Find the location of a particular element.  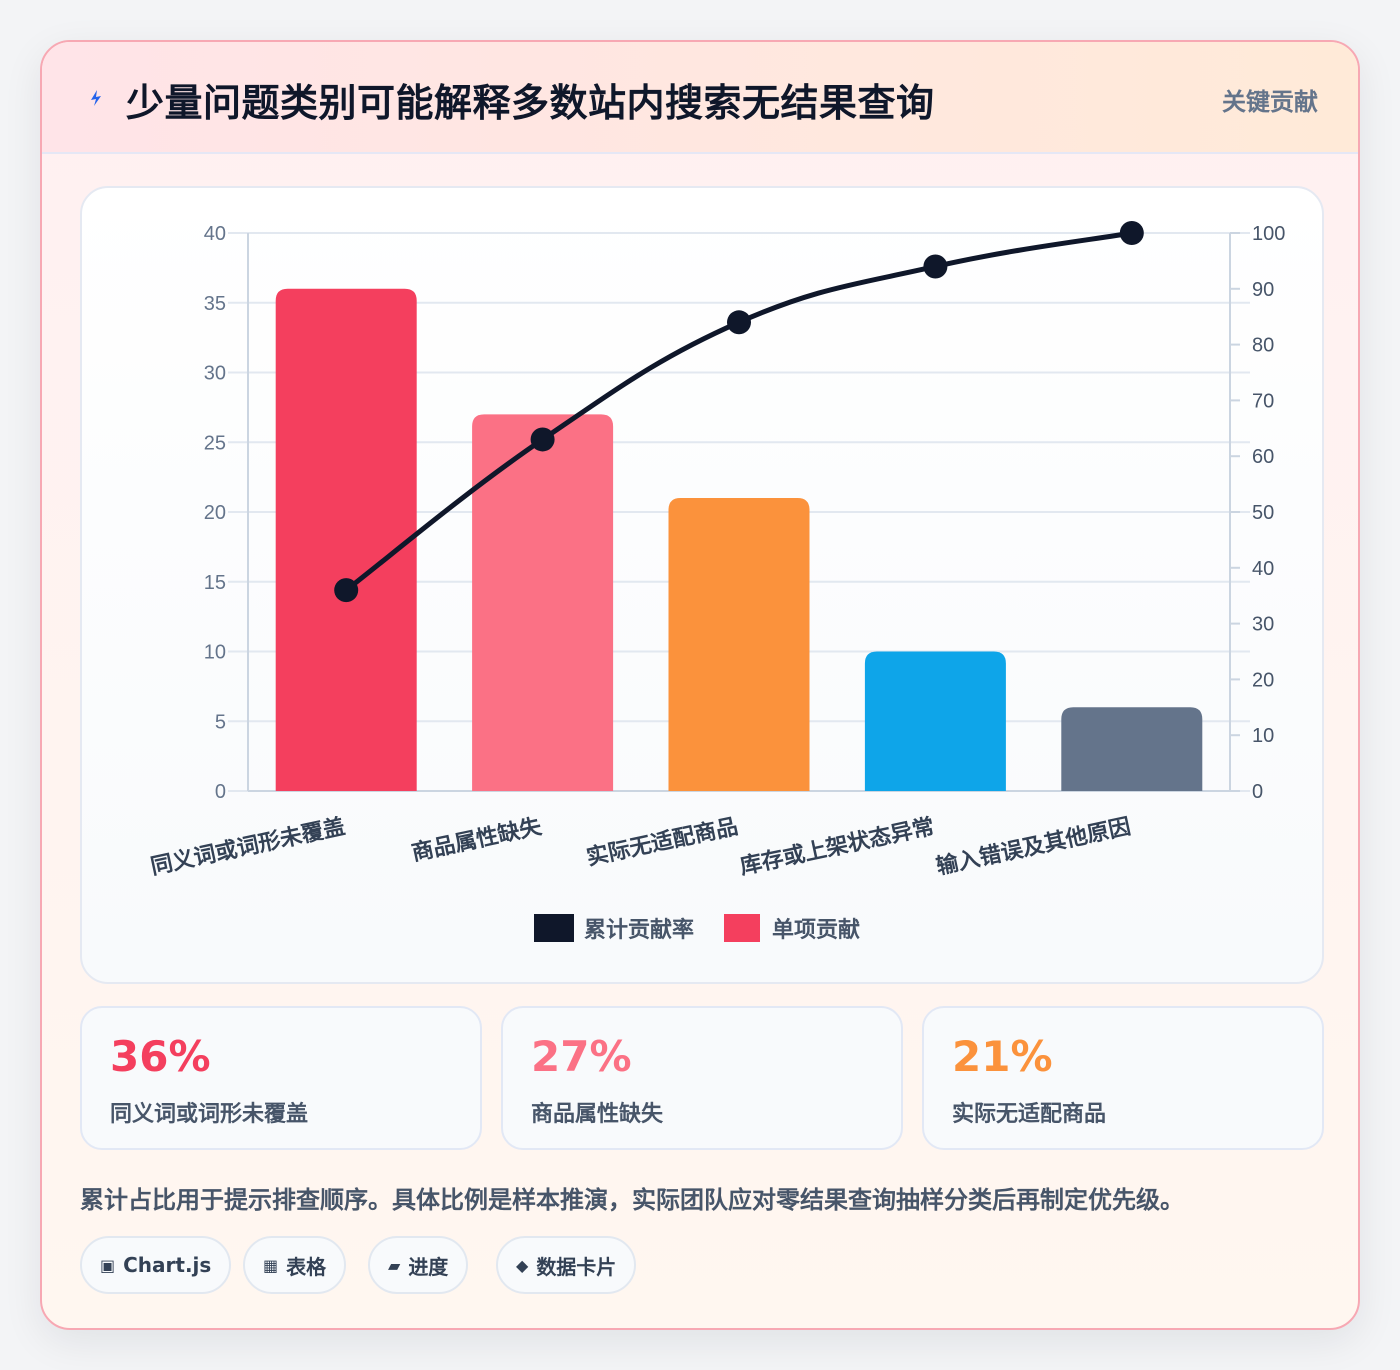

stat-card: 36% 同义词或词形未覆盖 is located at coordinates (281, 1078).